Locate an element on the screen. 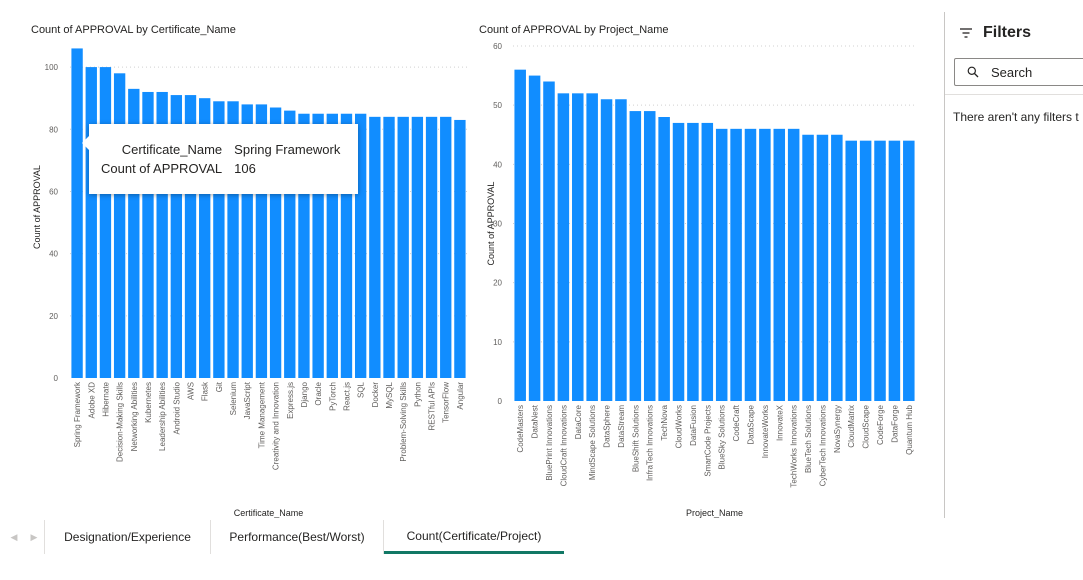 This screenshot has width=1083, height=580. tab-designation-experience: Designation/Experience is located at coordinates (128, 537).